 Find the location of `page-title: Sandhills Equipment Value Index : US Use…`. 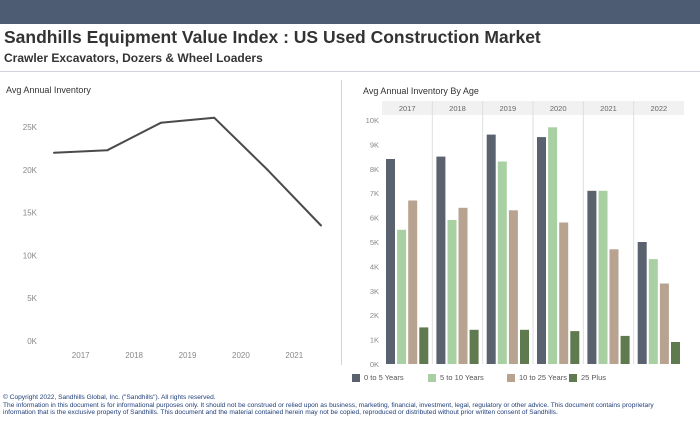

page-title: Sandhills Equipment Value Index : US Use… is located at coordinates (272, 37).